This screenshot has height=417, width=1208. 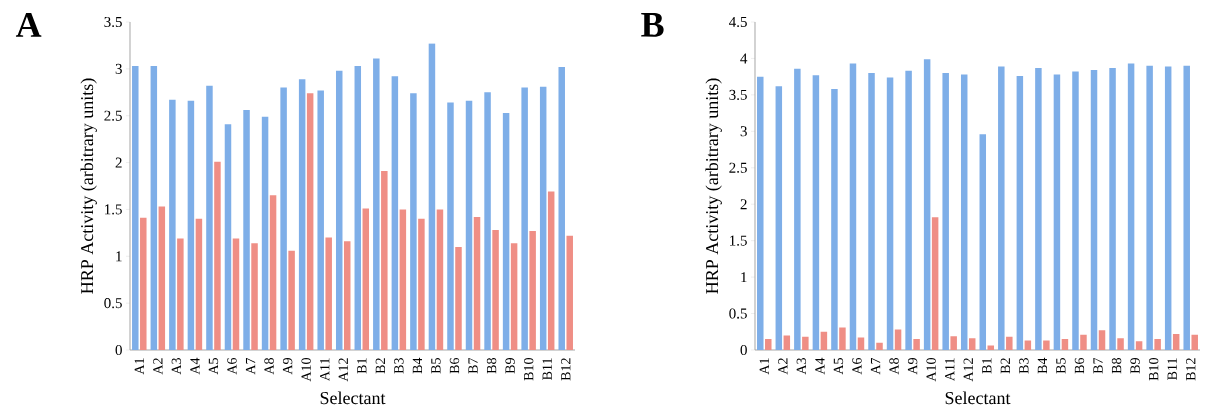 What do you see at coordinates (783, 366) in the screenshot?
I see `x-tick-label: A2` at bounding box center [783, 366].